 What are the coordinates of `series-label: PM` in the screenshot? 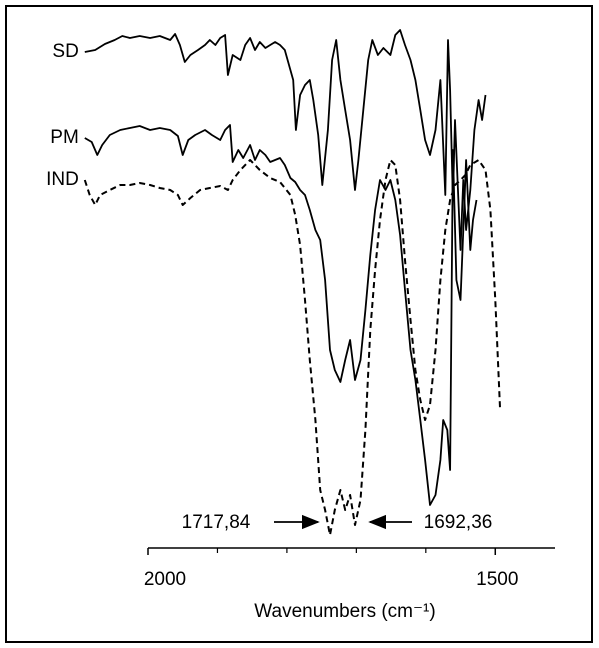 It's located at (64, 137).